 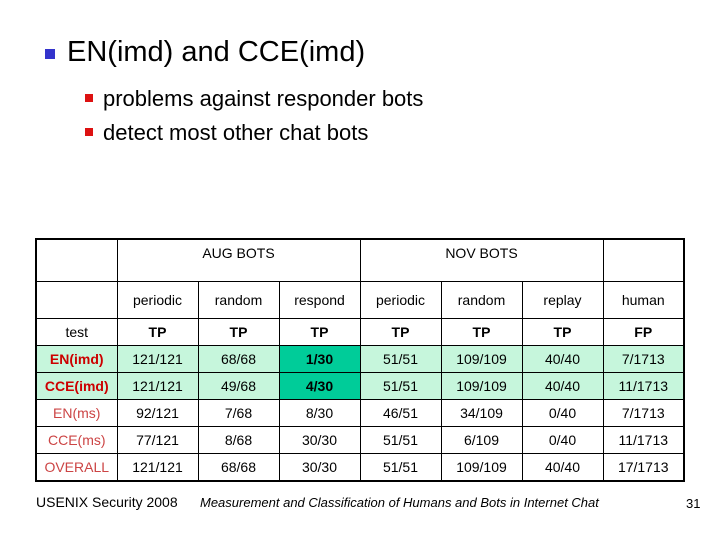 What do you see at coordinates (693, 503) in the screenshot?
I see `footer-page-number: 31` at bounding box center [693, 503].